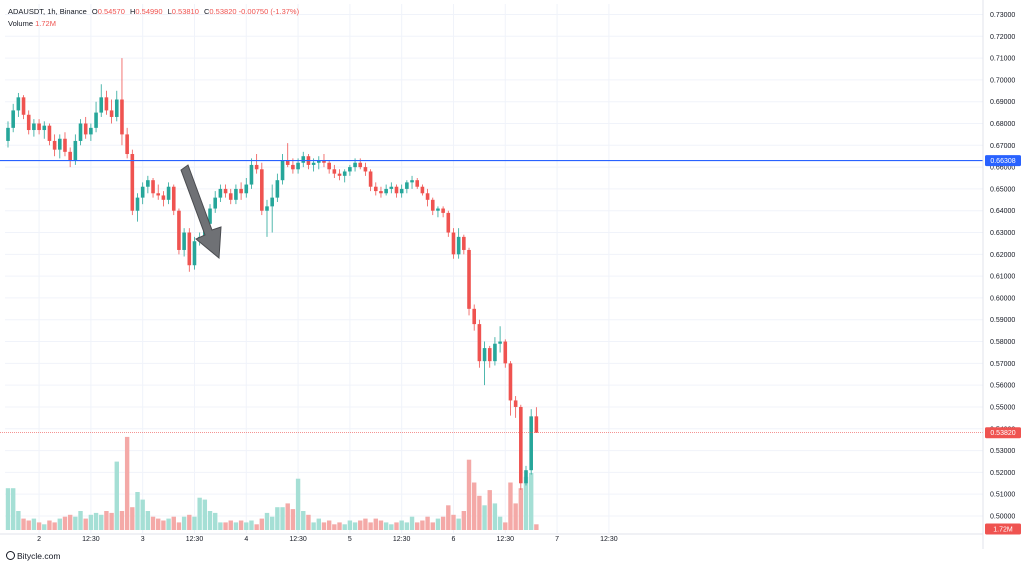 This screenshot has width=1024, height=567. Describe the element at coordinates (1002, 473) in the screenshot. I see `y-tick-label: 0.52000` at that location.